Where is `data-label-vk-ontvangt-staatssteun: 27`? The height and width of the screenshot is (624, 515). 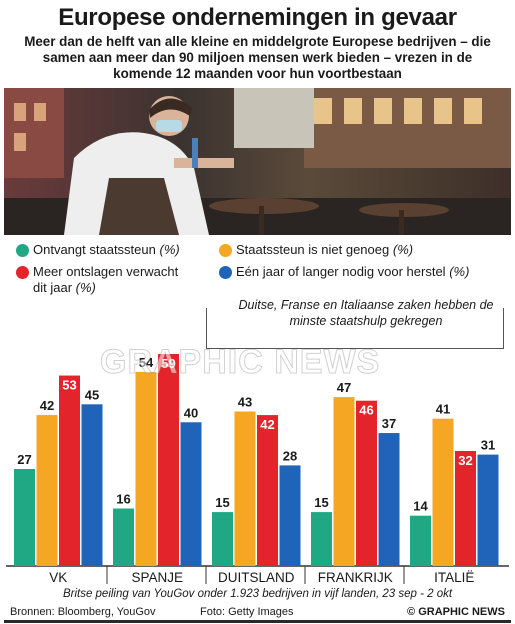
data-label-vk-ontvangt-staatssteun: 27 is located at coordinates (24, 459).